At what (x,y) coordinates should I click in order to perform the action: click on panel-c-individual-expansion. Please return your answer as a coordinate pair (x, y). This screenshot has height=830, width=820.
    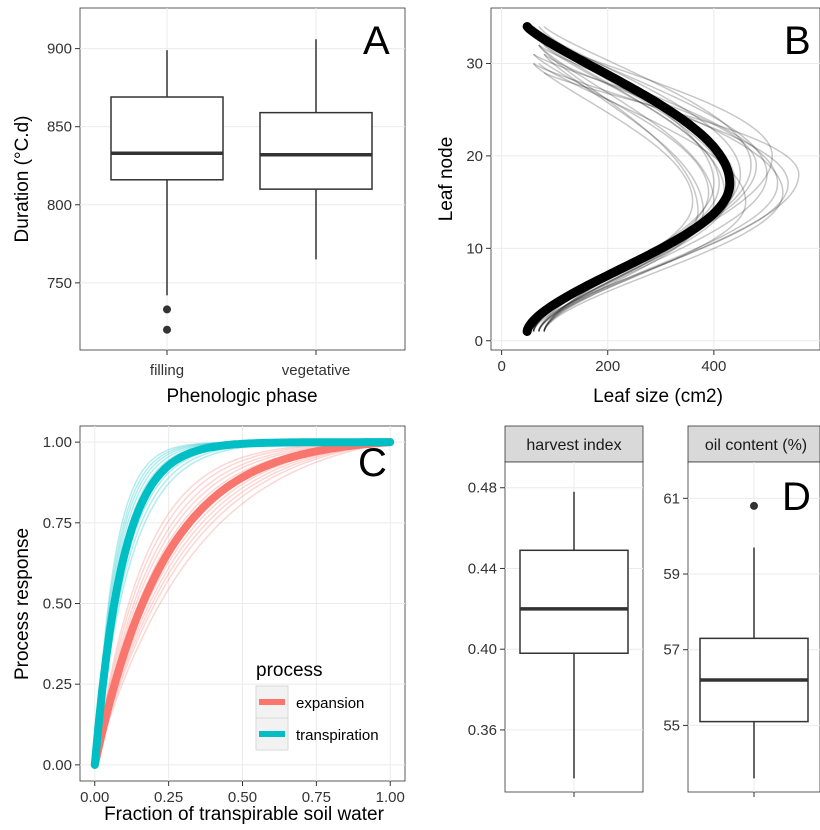
    Looking at the image, I should click on (242, 603).